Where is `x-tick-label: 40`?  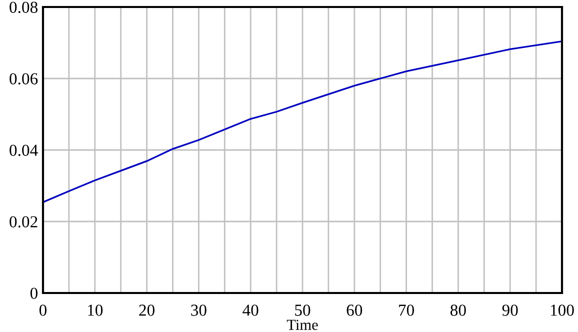 x-tick-label: 40 is located at coordinates (250, 310).